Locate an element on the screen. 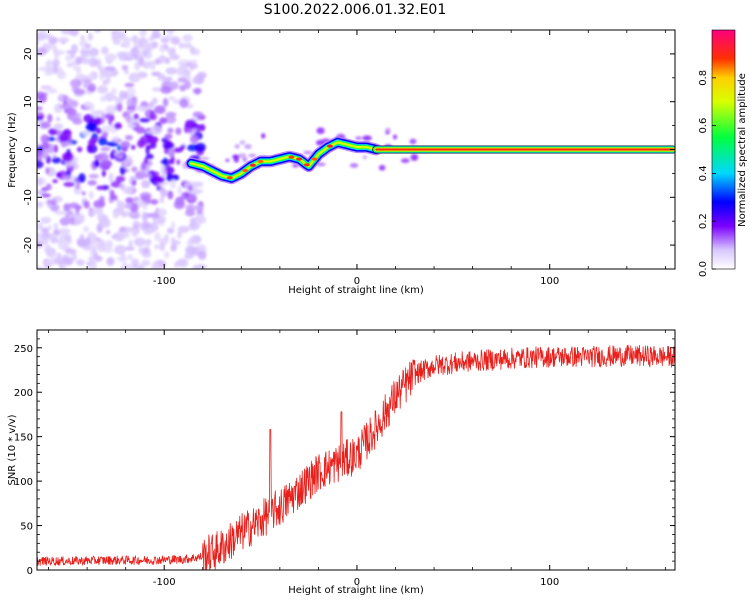 The image size is (750, 600). snr-x-label: Height of straight line (km) is located at coordinates (356, 590).